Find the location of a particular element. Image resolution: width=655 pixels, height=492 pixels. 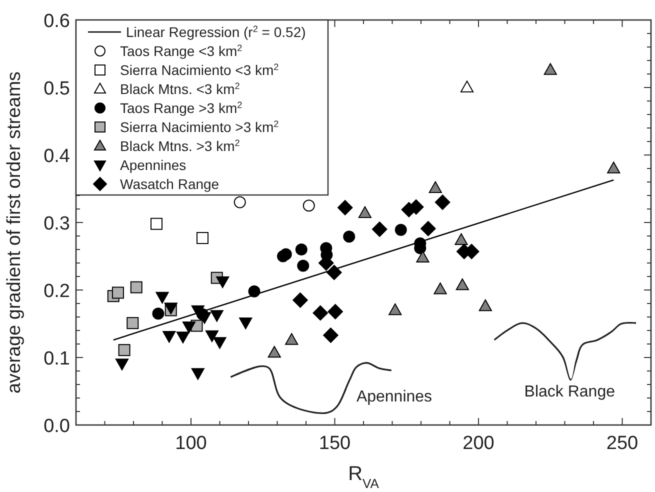

legend-label: Wasatch Range is located at coordinates (170, 184).